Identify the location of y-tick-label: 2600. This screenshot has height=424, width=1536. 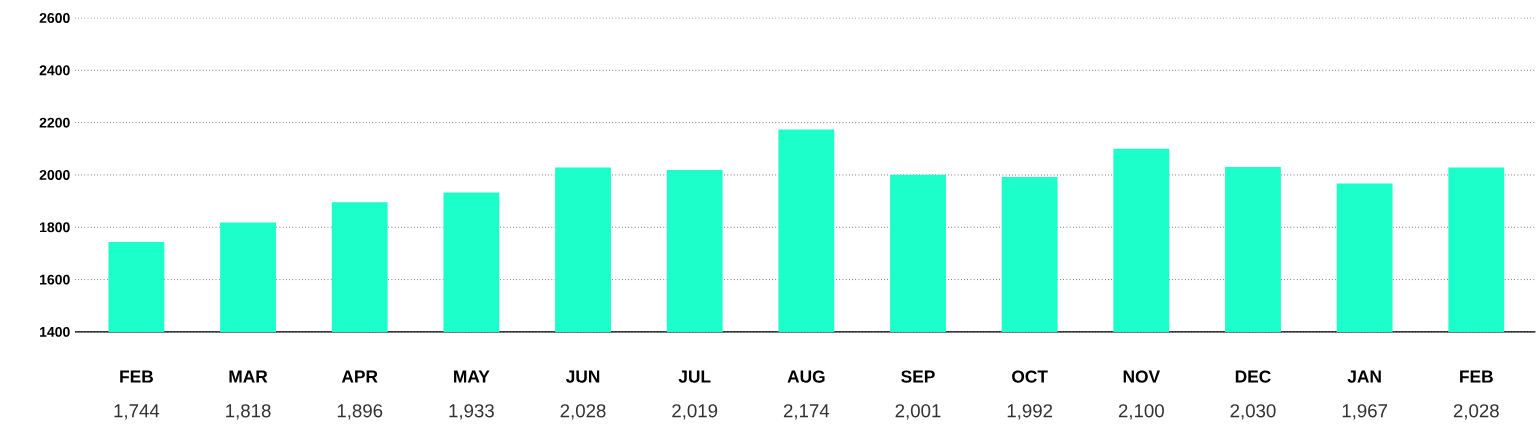
(54, 18).